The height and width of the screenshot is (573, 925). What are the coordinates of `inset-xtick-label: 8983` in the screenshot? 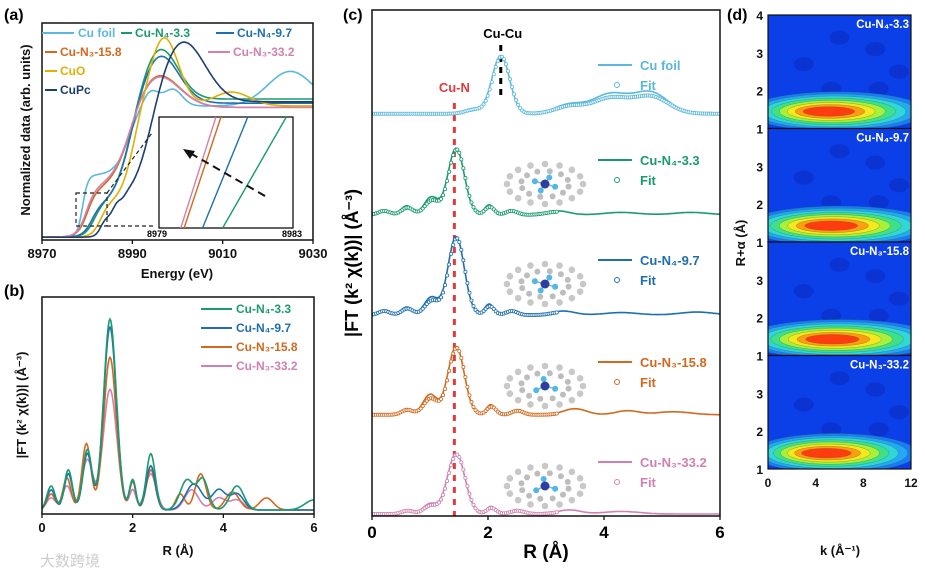 It's located at (292, 234).